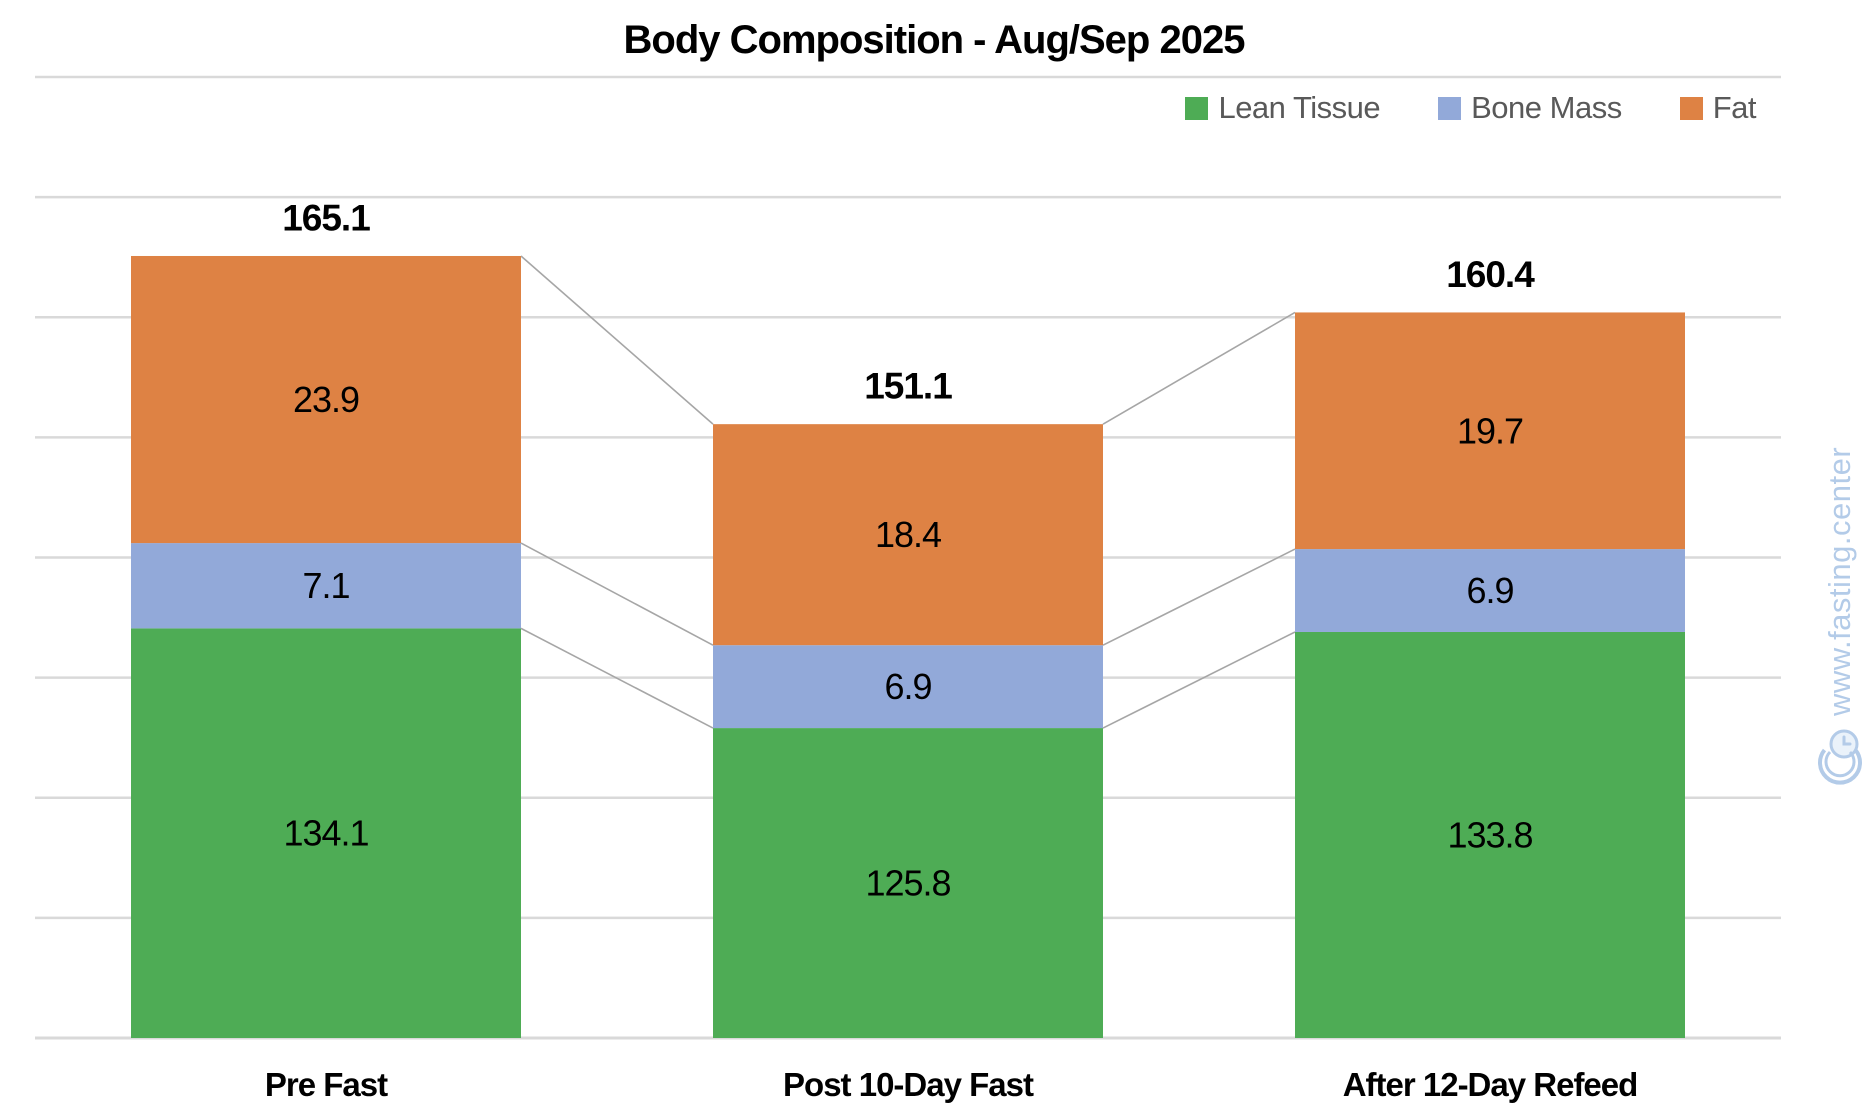 Image resolution: width=1868 pixels, height=1120 pixels. I want to click on segment-value-label: 19.7, so click(1490, 430).